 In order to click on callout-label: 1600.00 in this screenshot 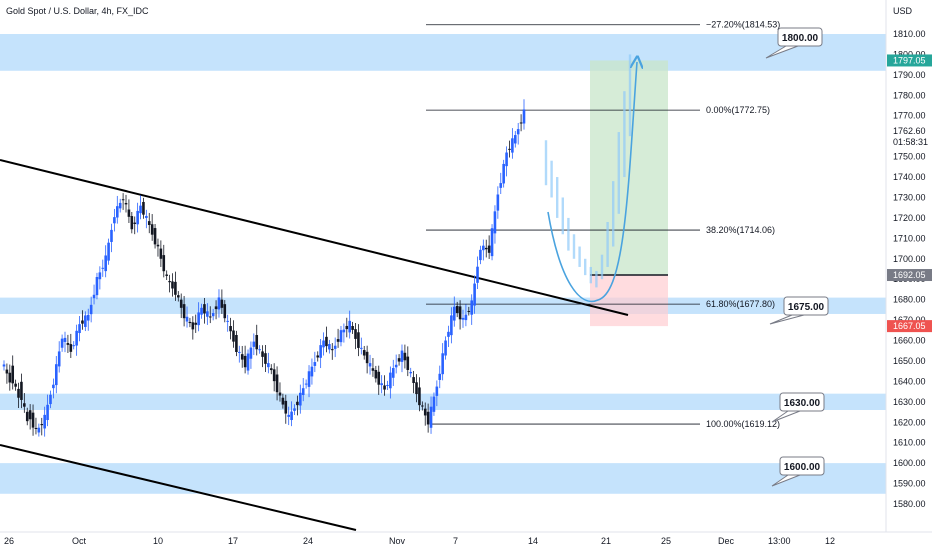, I will do `click(802, 467)`.